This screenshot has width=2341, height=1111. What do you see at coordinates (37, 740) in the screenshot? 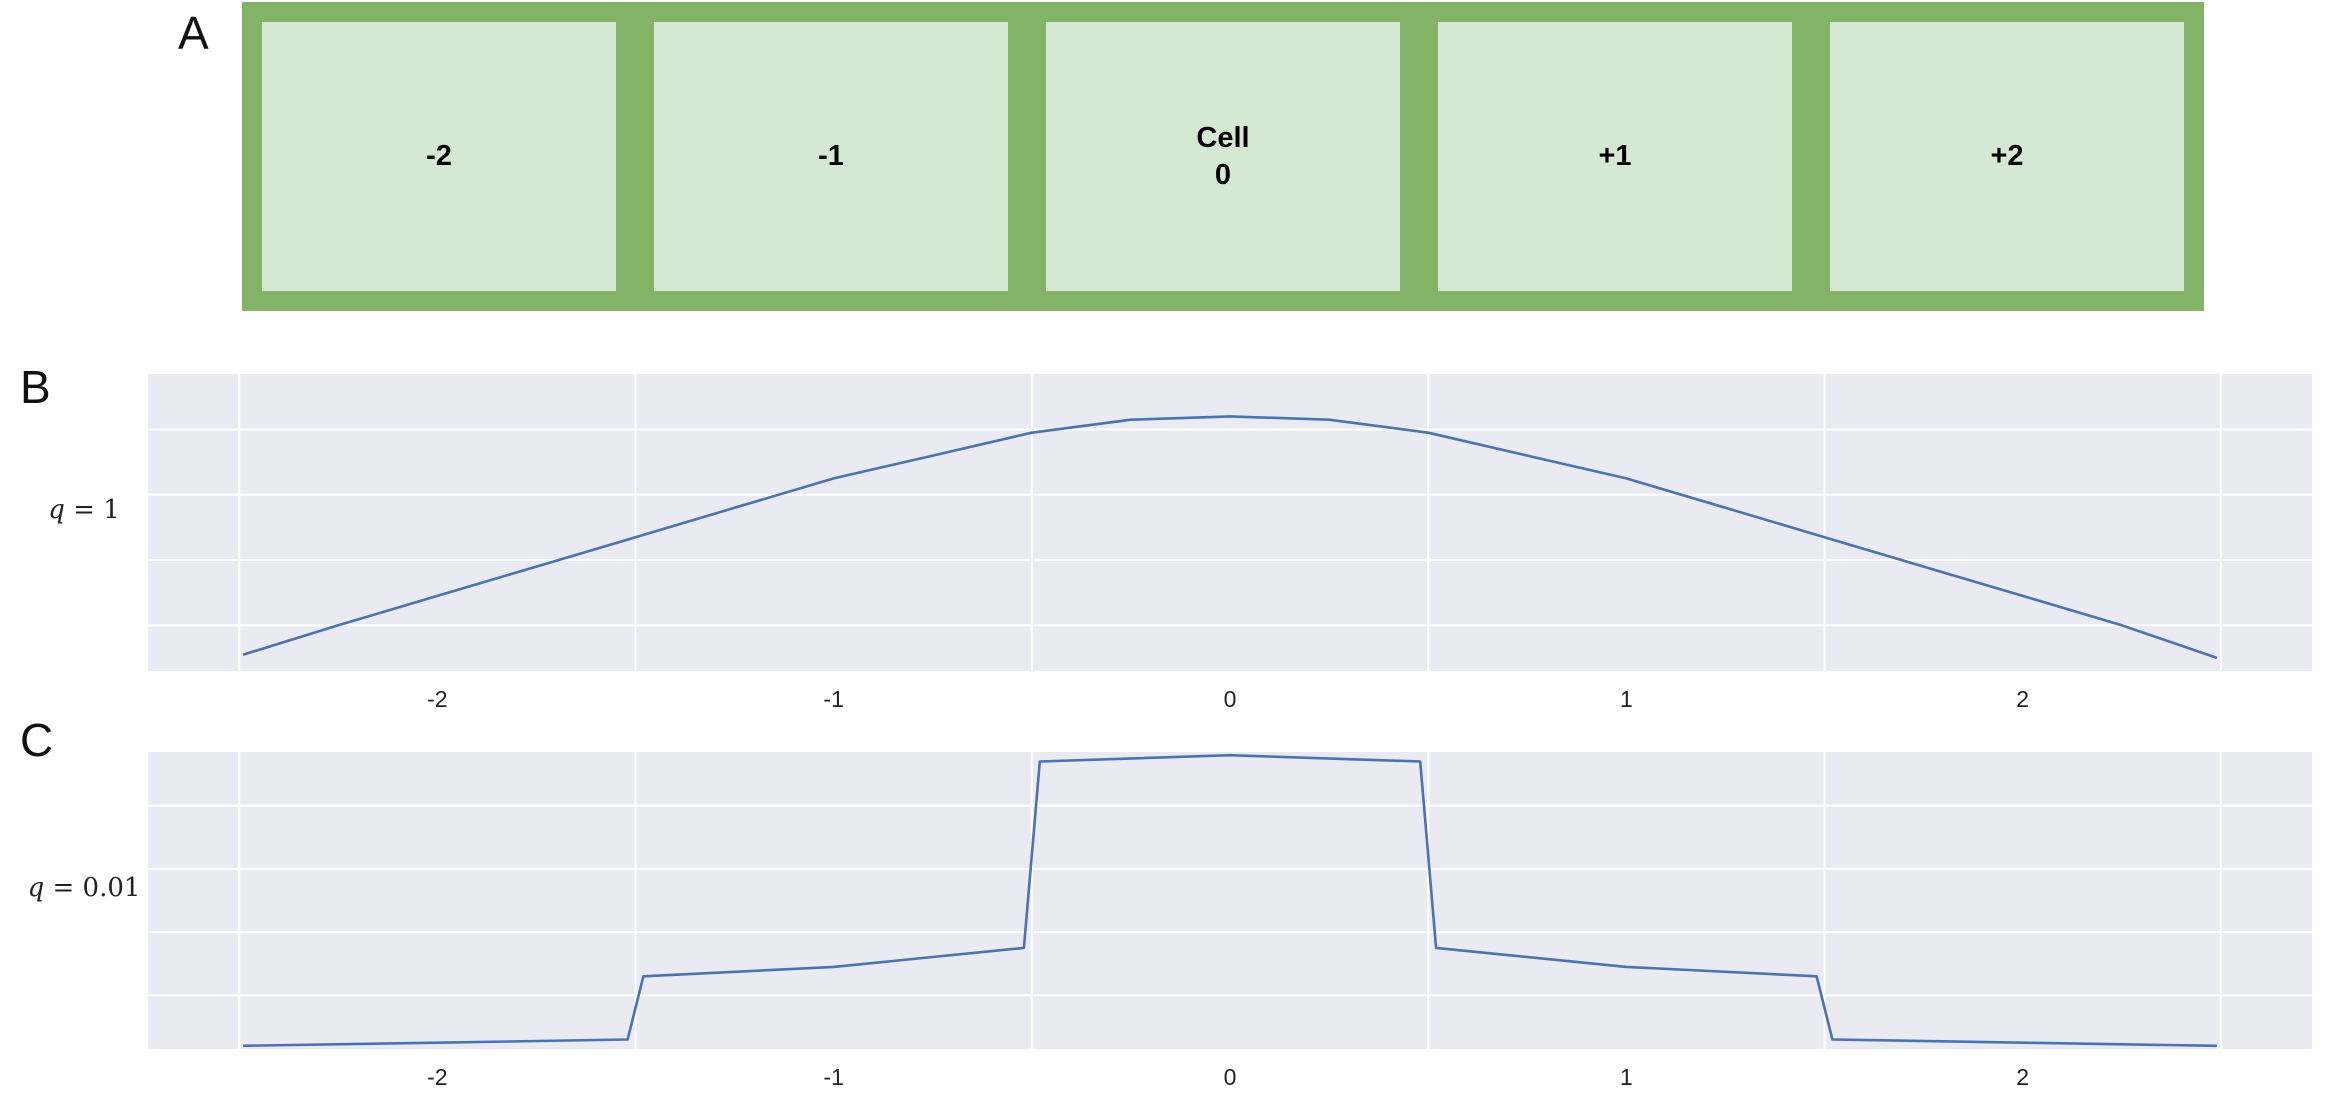
I see `panel-letter-c: C` at bounding box center [37, 740].